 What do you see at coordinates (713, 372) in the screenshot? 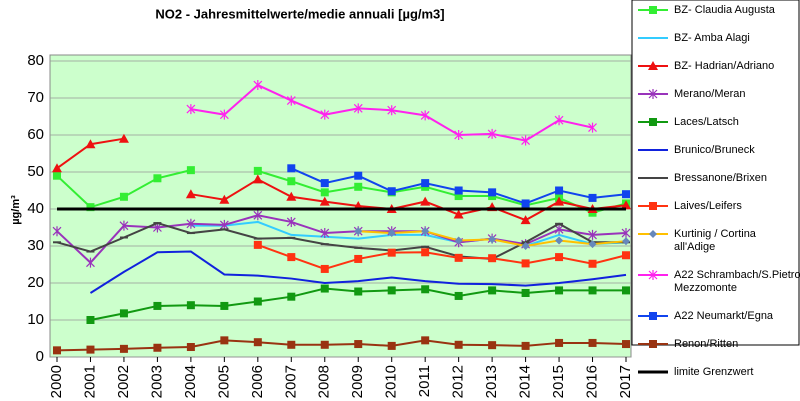
I see `legend-label: limite Grenzwert` at bounding box center [713, 372].